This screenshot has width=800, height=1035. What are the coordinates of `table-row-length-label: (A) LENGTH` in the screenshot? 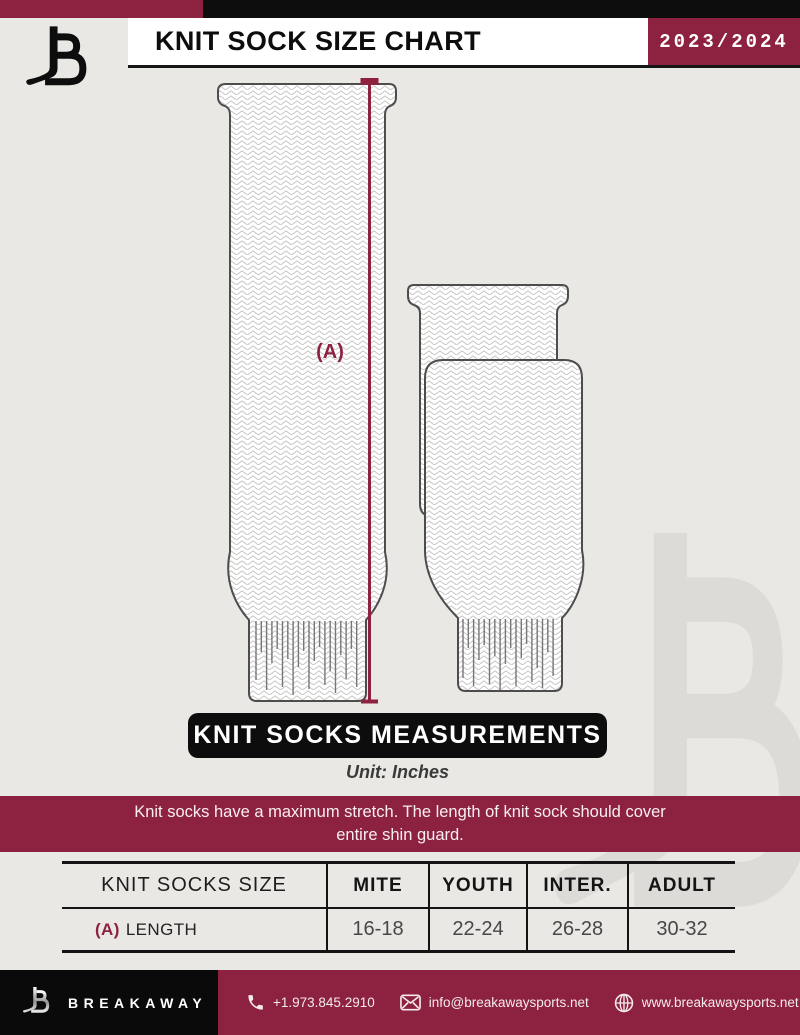 It's located at (195, 929).